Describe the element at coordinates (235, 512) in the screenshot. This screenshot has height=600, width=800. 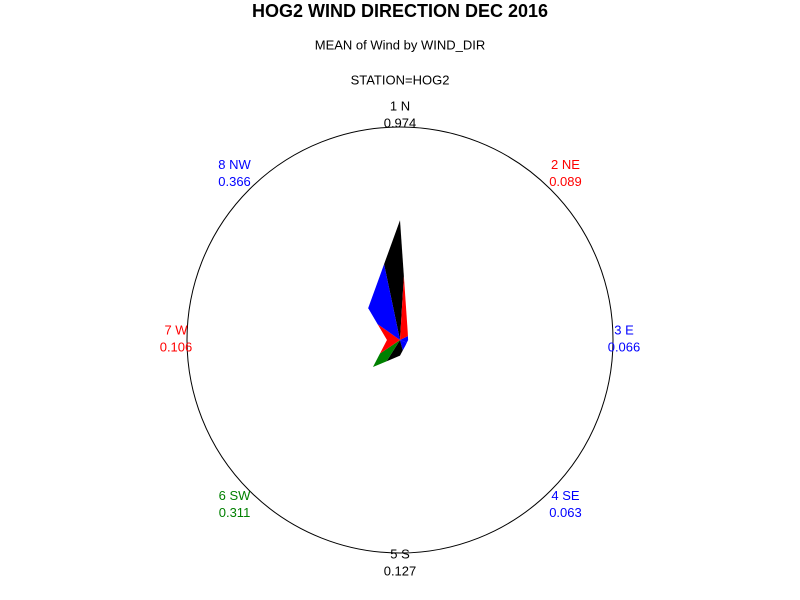
I see `value-label: 0.311` at that location.